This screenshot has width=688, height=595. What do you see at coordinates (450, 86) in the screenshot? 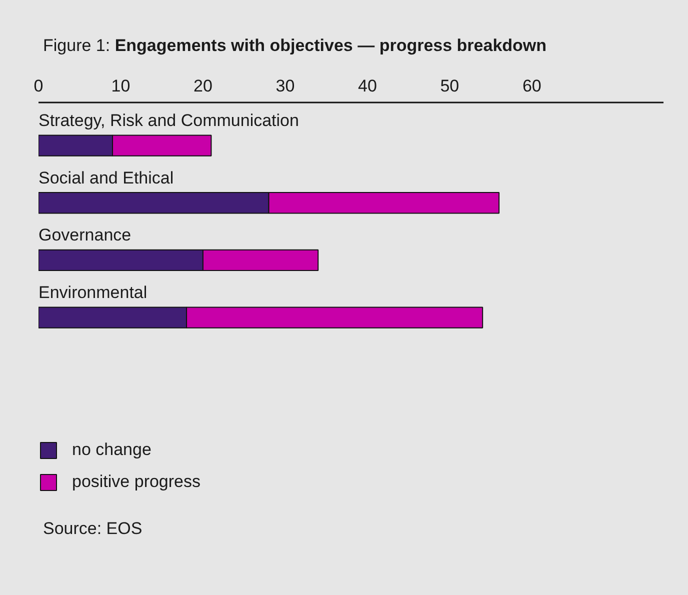
I see `x-tick-label: 50` at bounding box center [450, 86].